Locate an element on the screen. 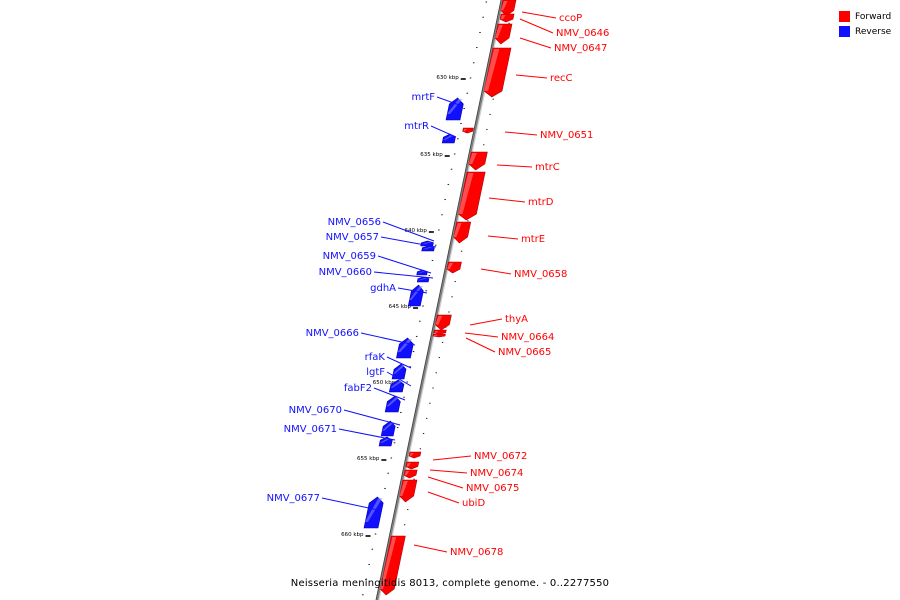 This screenshot has height=600, width=900. gene-label: NMV_0677 is located at coordinates (293, 498).